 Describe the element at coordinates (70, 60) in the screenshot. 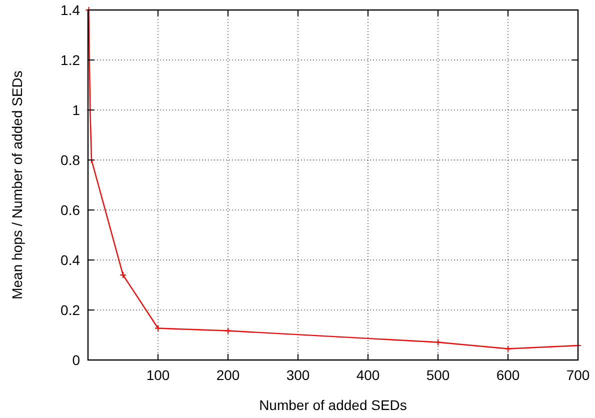

I see `y-tick-label: 1.2` at that location.